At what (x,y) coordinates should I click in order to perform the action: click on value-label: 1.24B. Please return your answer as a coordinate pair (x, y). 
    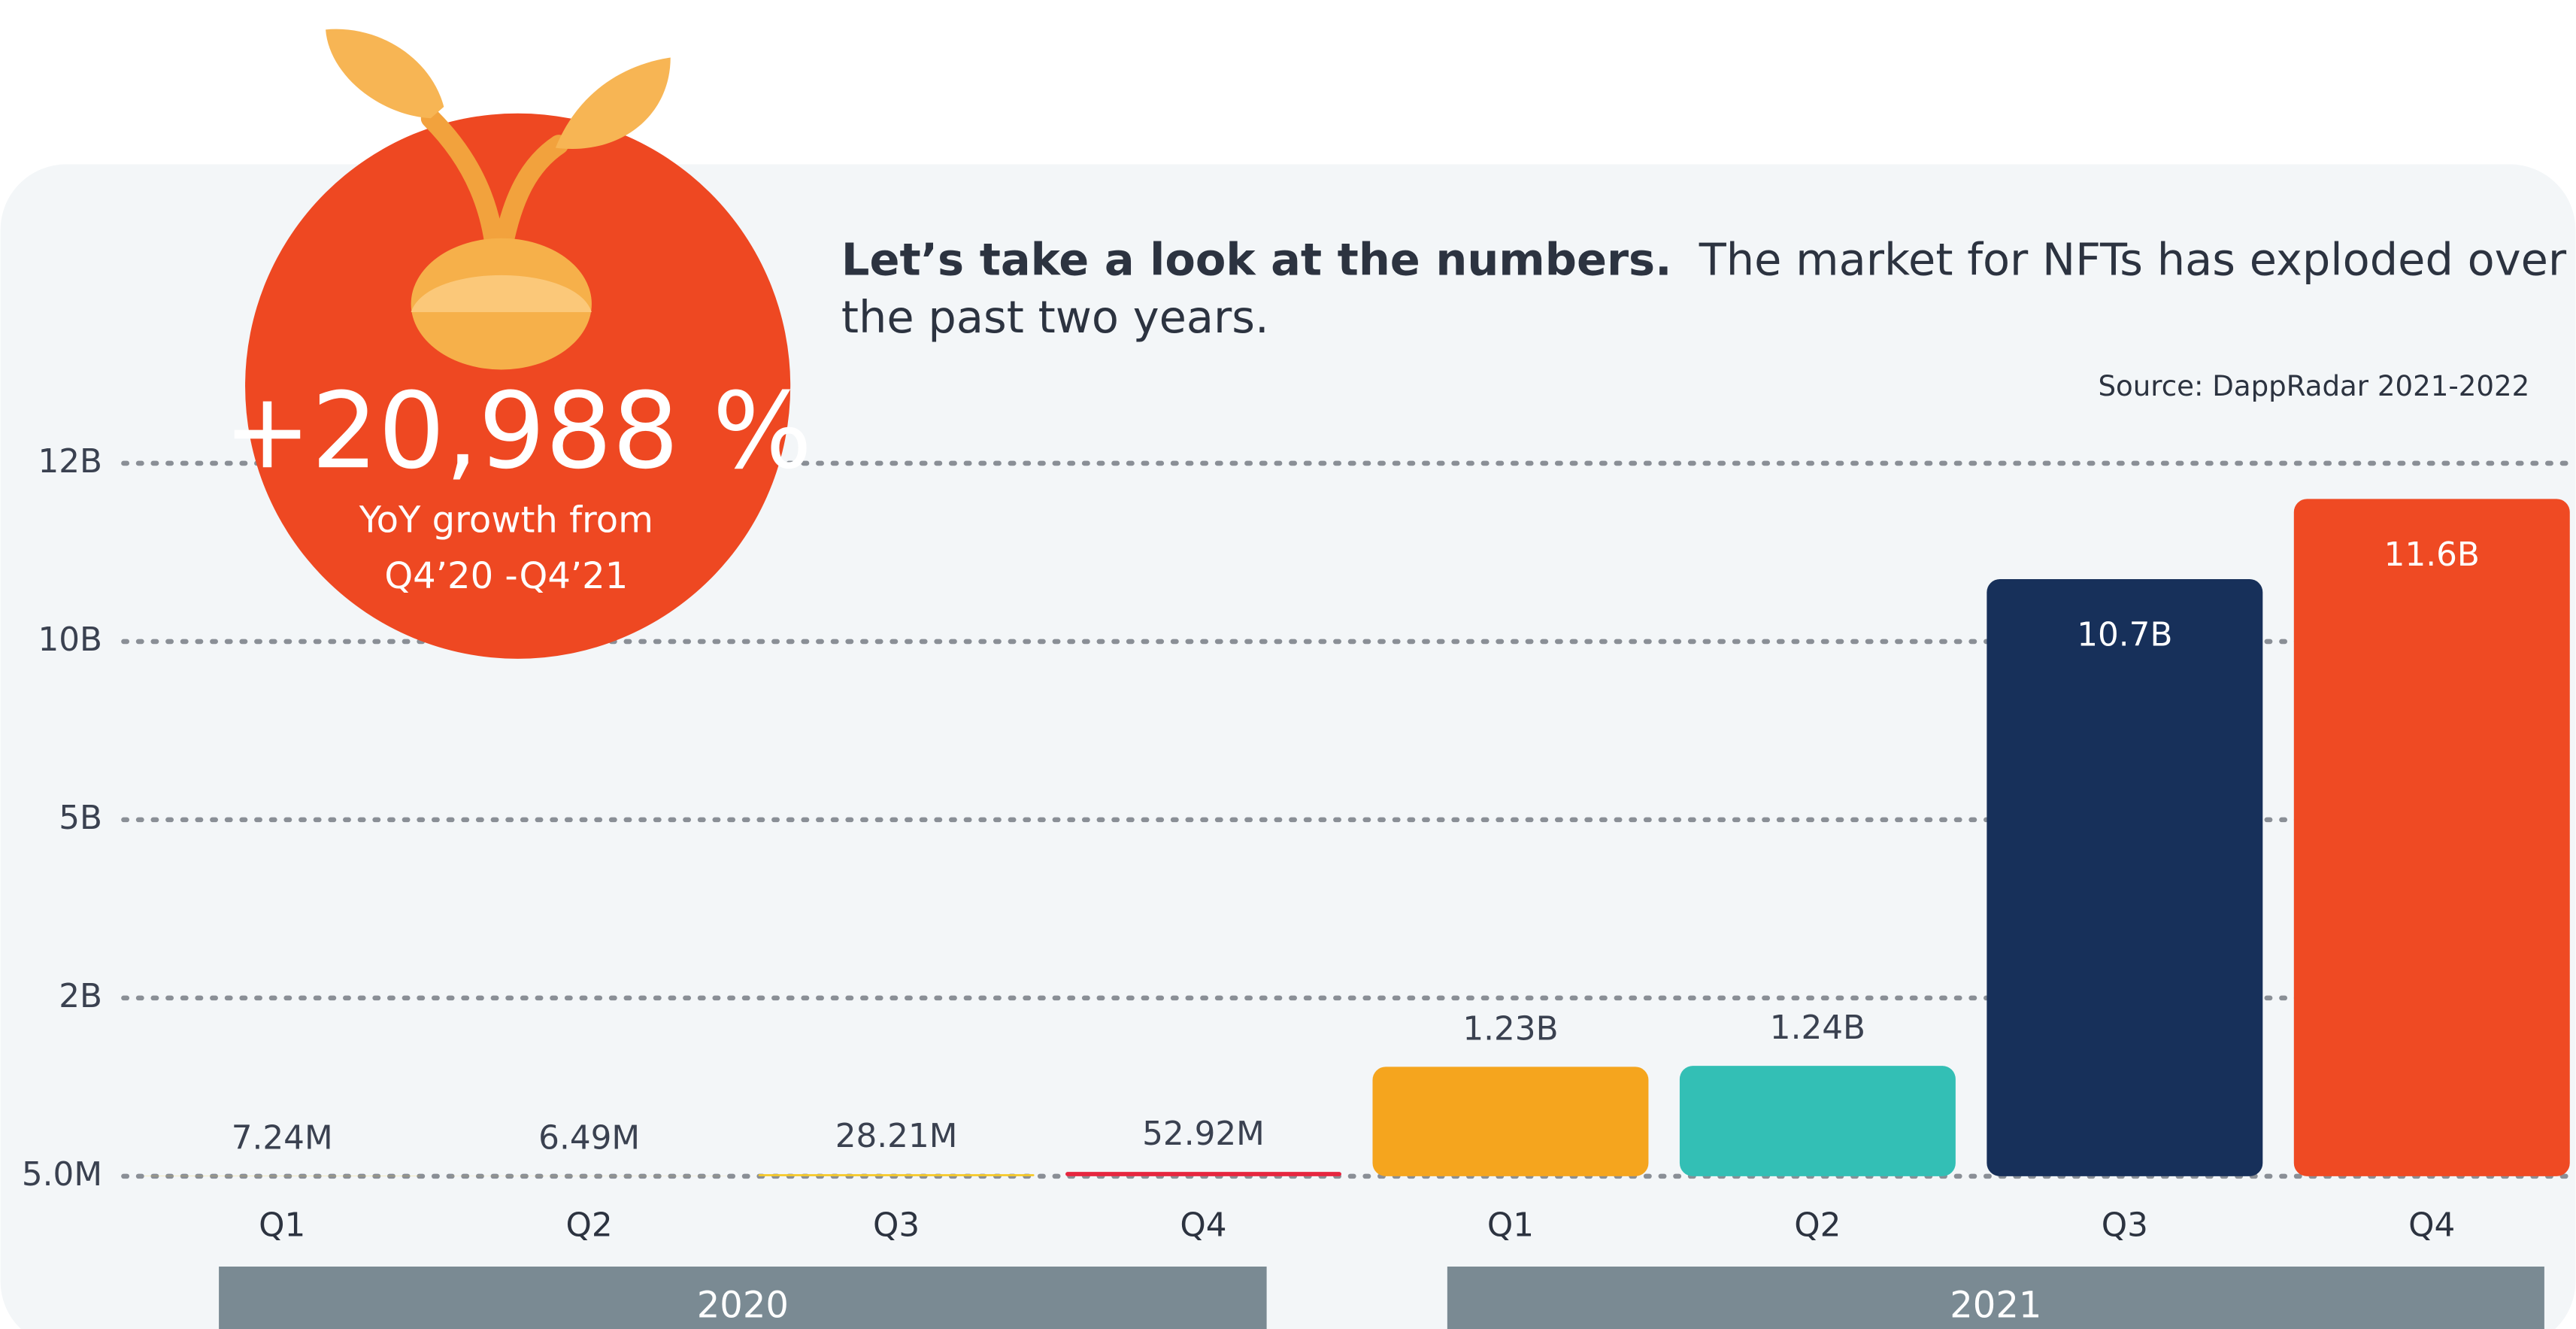
    Looking at the image, I should click on (1817, 1028).